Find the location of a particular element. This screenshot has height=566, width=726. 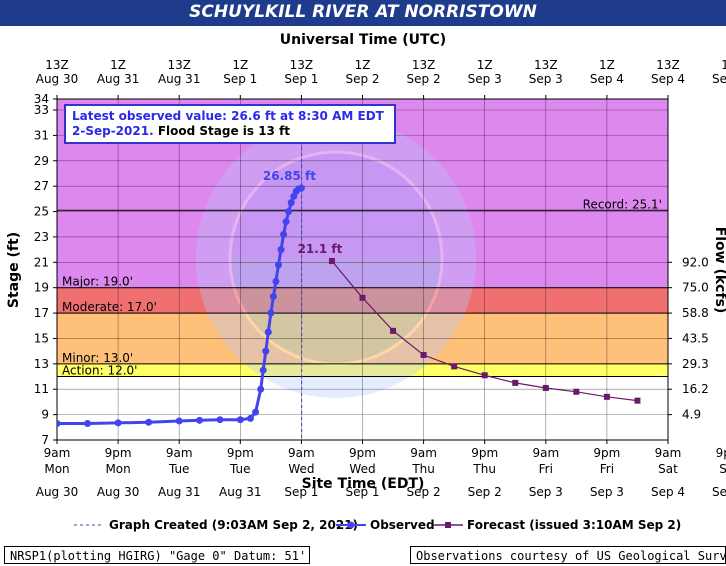

legend-observed-marker is located at coordinates (351, 525).